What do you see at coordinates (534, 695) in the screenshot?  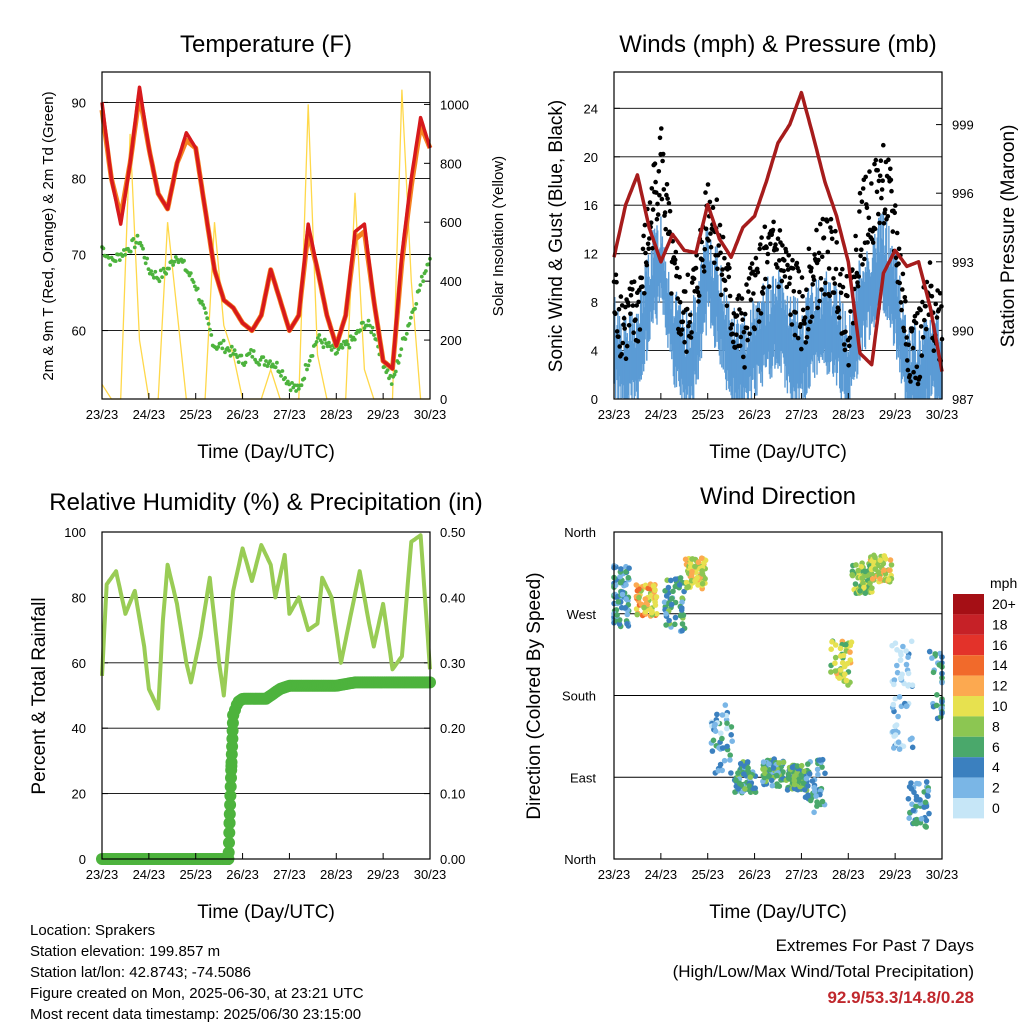 I see `direction-ylabel: Direction (Colored By Speed)` at bounding box center [534, 695].